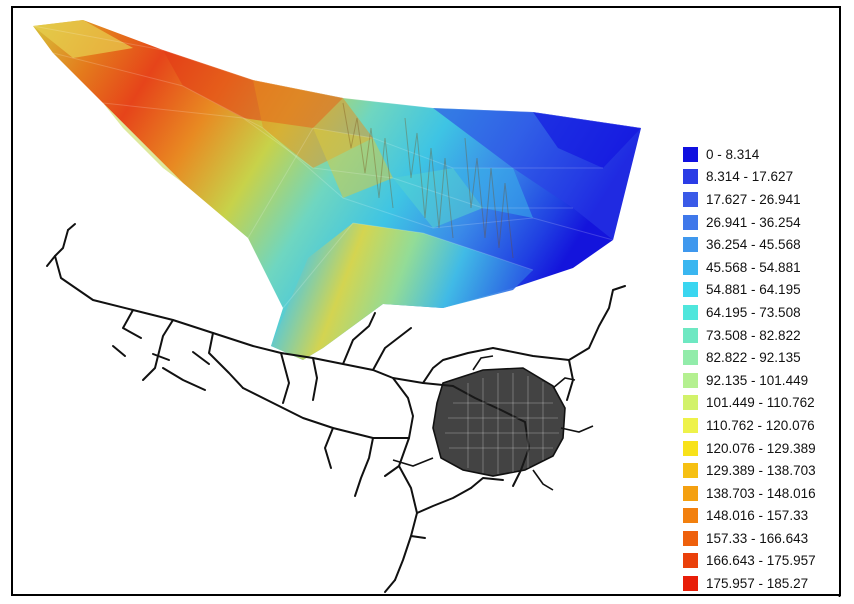  What do you see at coordinates (753, 222) in the screenshot?
I see `legend-label: 26.941 - 36.254` at bounding box center [753, 222].